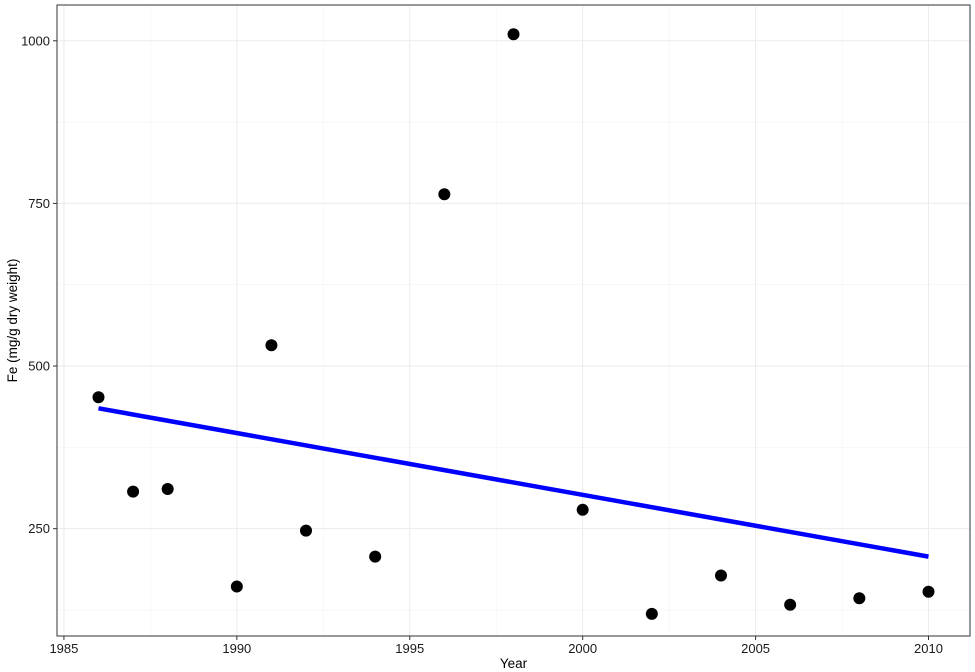 The width and height of the screenshot is (975, 672). What do you see at coordinates (63, 648) in the screenshot?
I see `x-tick-label: 1985` at bounding box center [63, 648].